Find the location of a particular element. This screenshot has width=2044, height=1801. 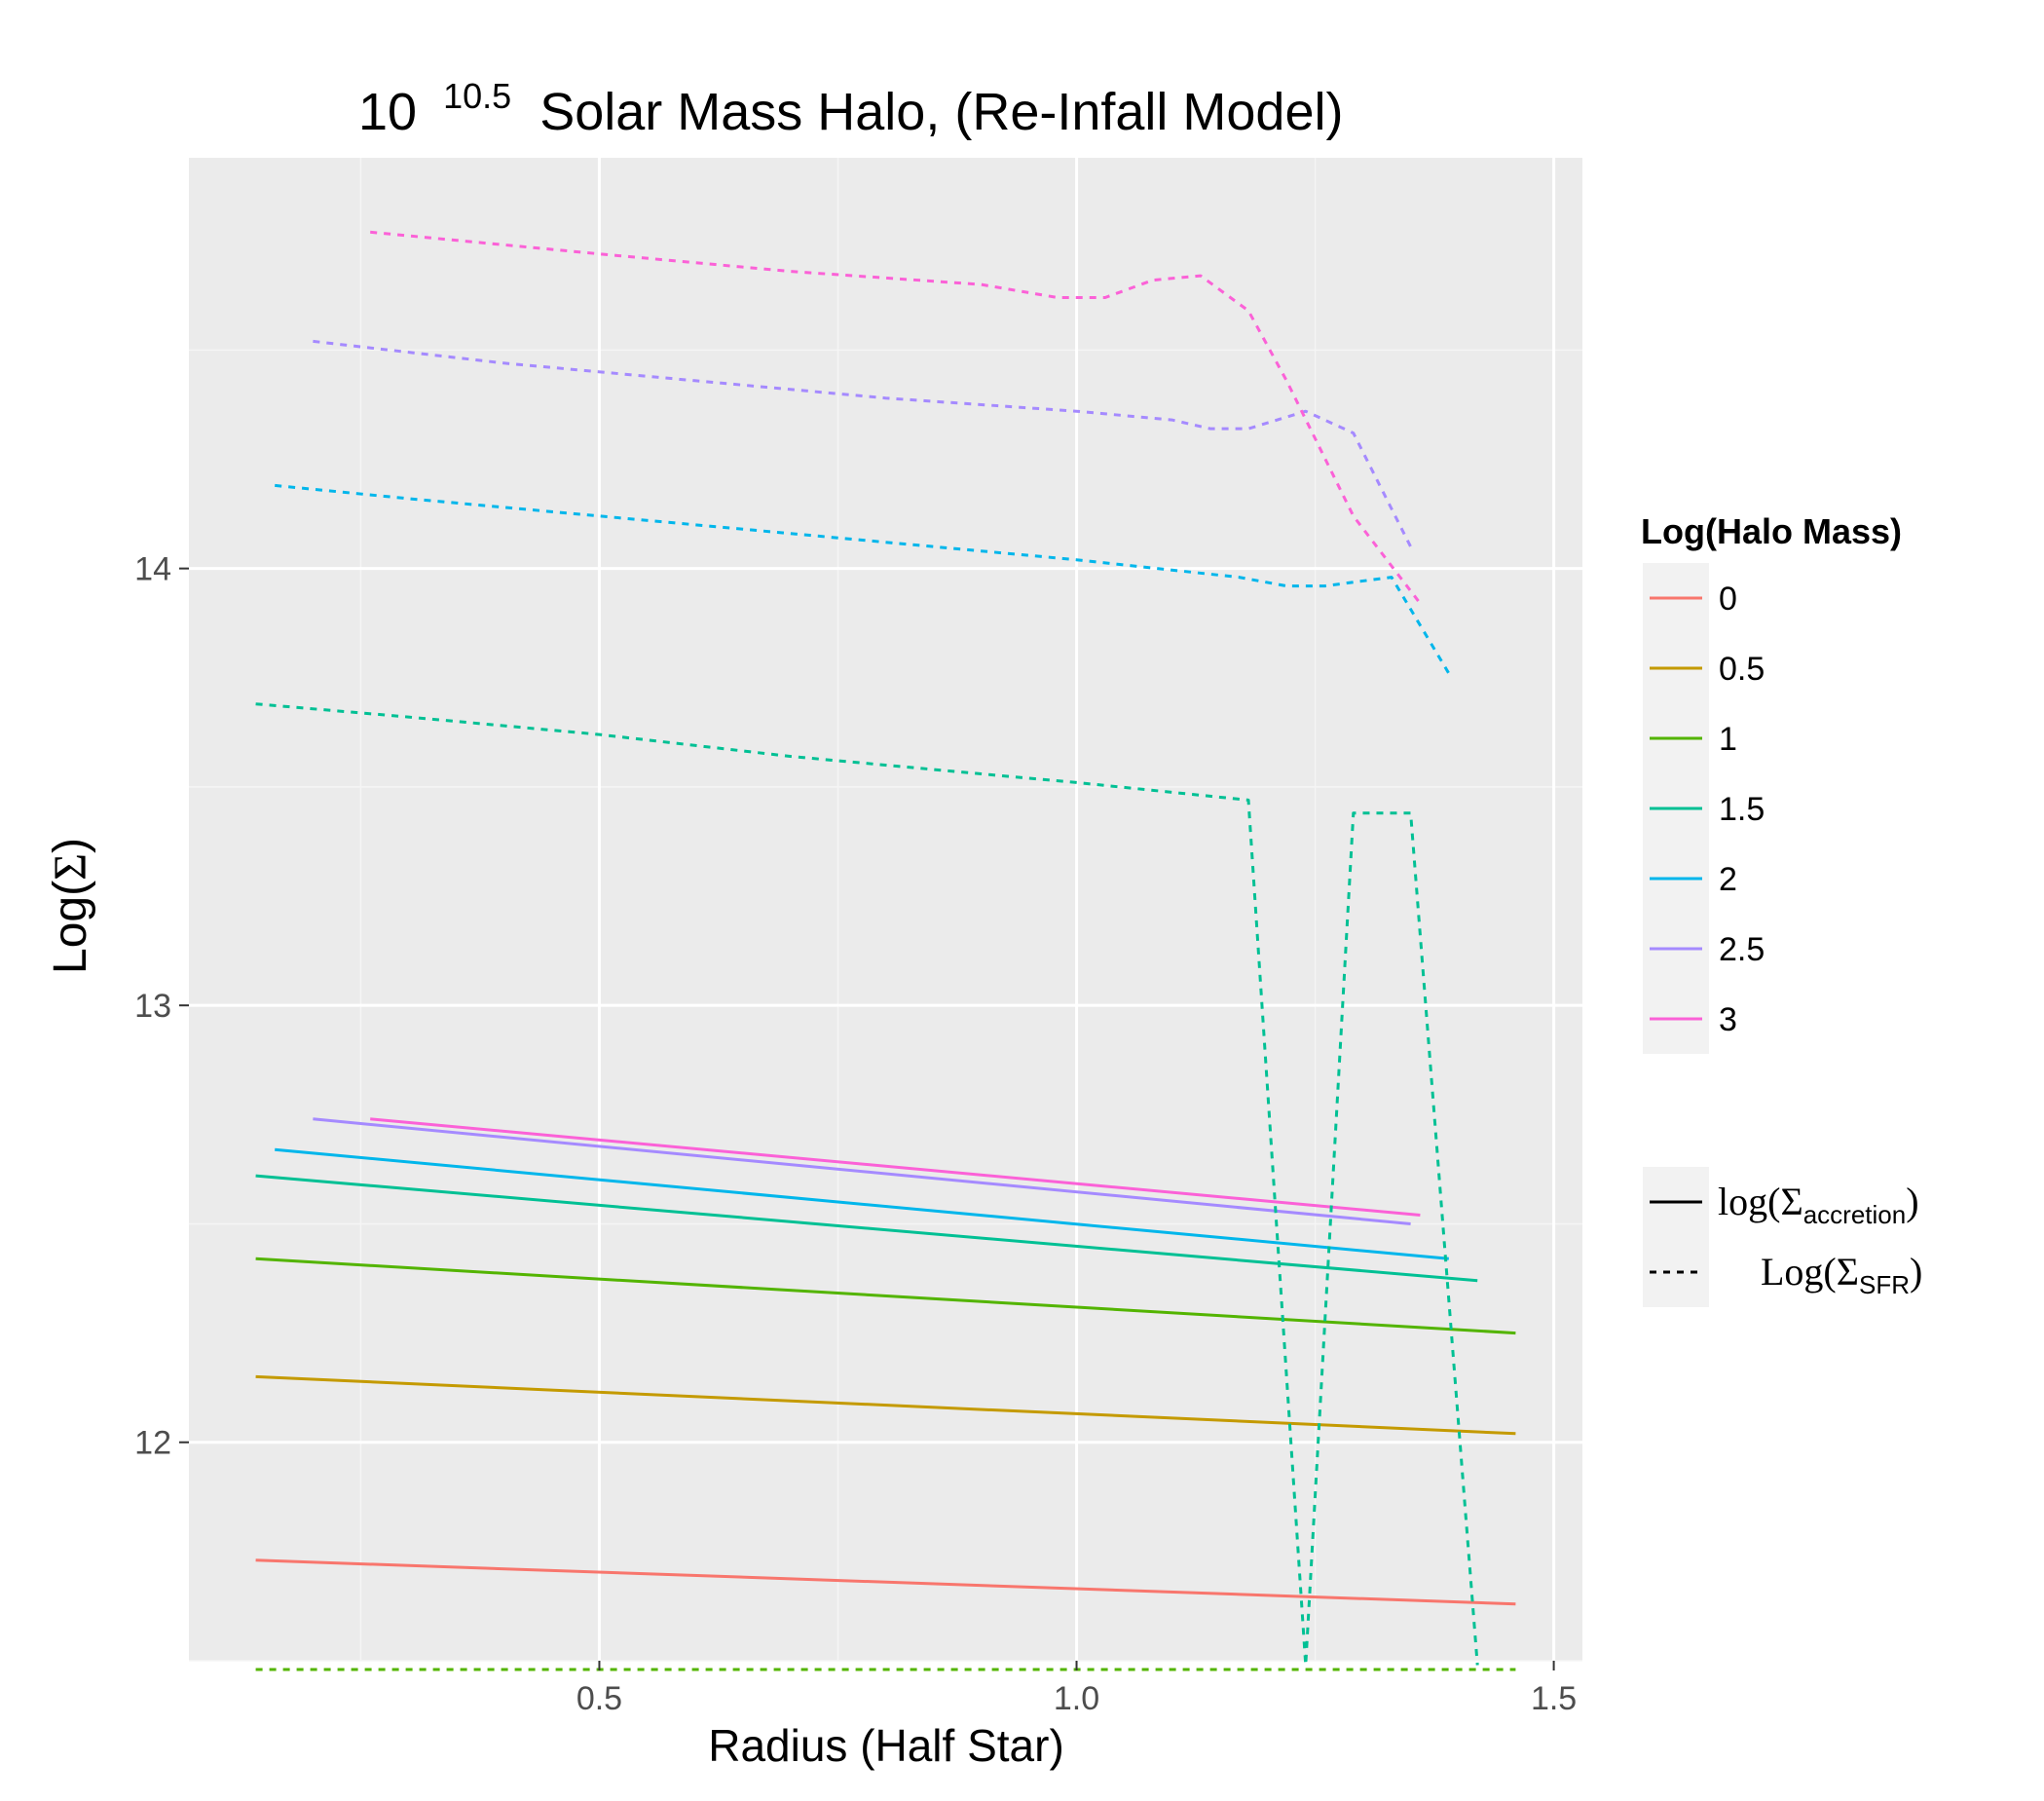

legend-label: 2 is located at coordinates (1728, 879).